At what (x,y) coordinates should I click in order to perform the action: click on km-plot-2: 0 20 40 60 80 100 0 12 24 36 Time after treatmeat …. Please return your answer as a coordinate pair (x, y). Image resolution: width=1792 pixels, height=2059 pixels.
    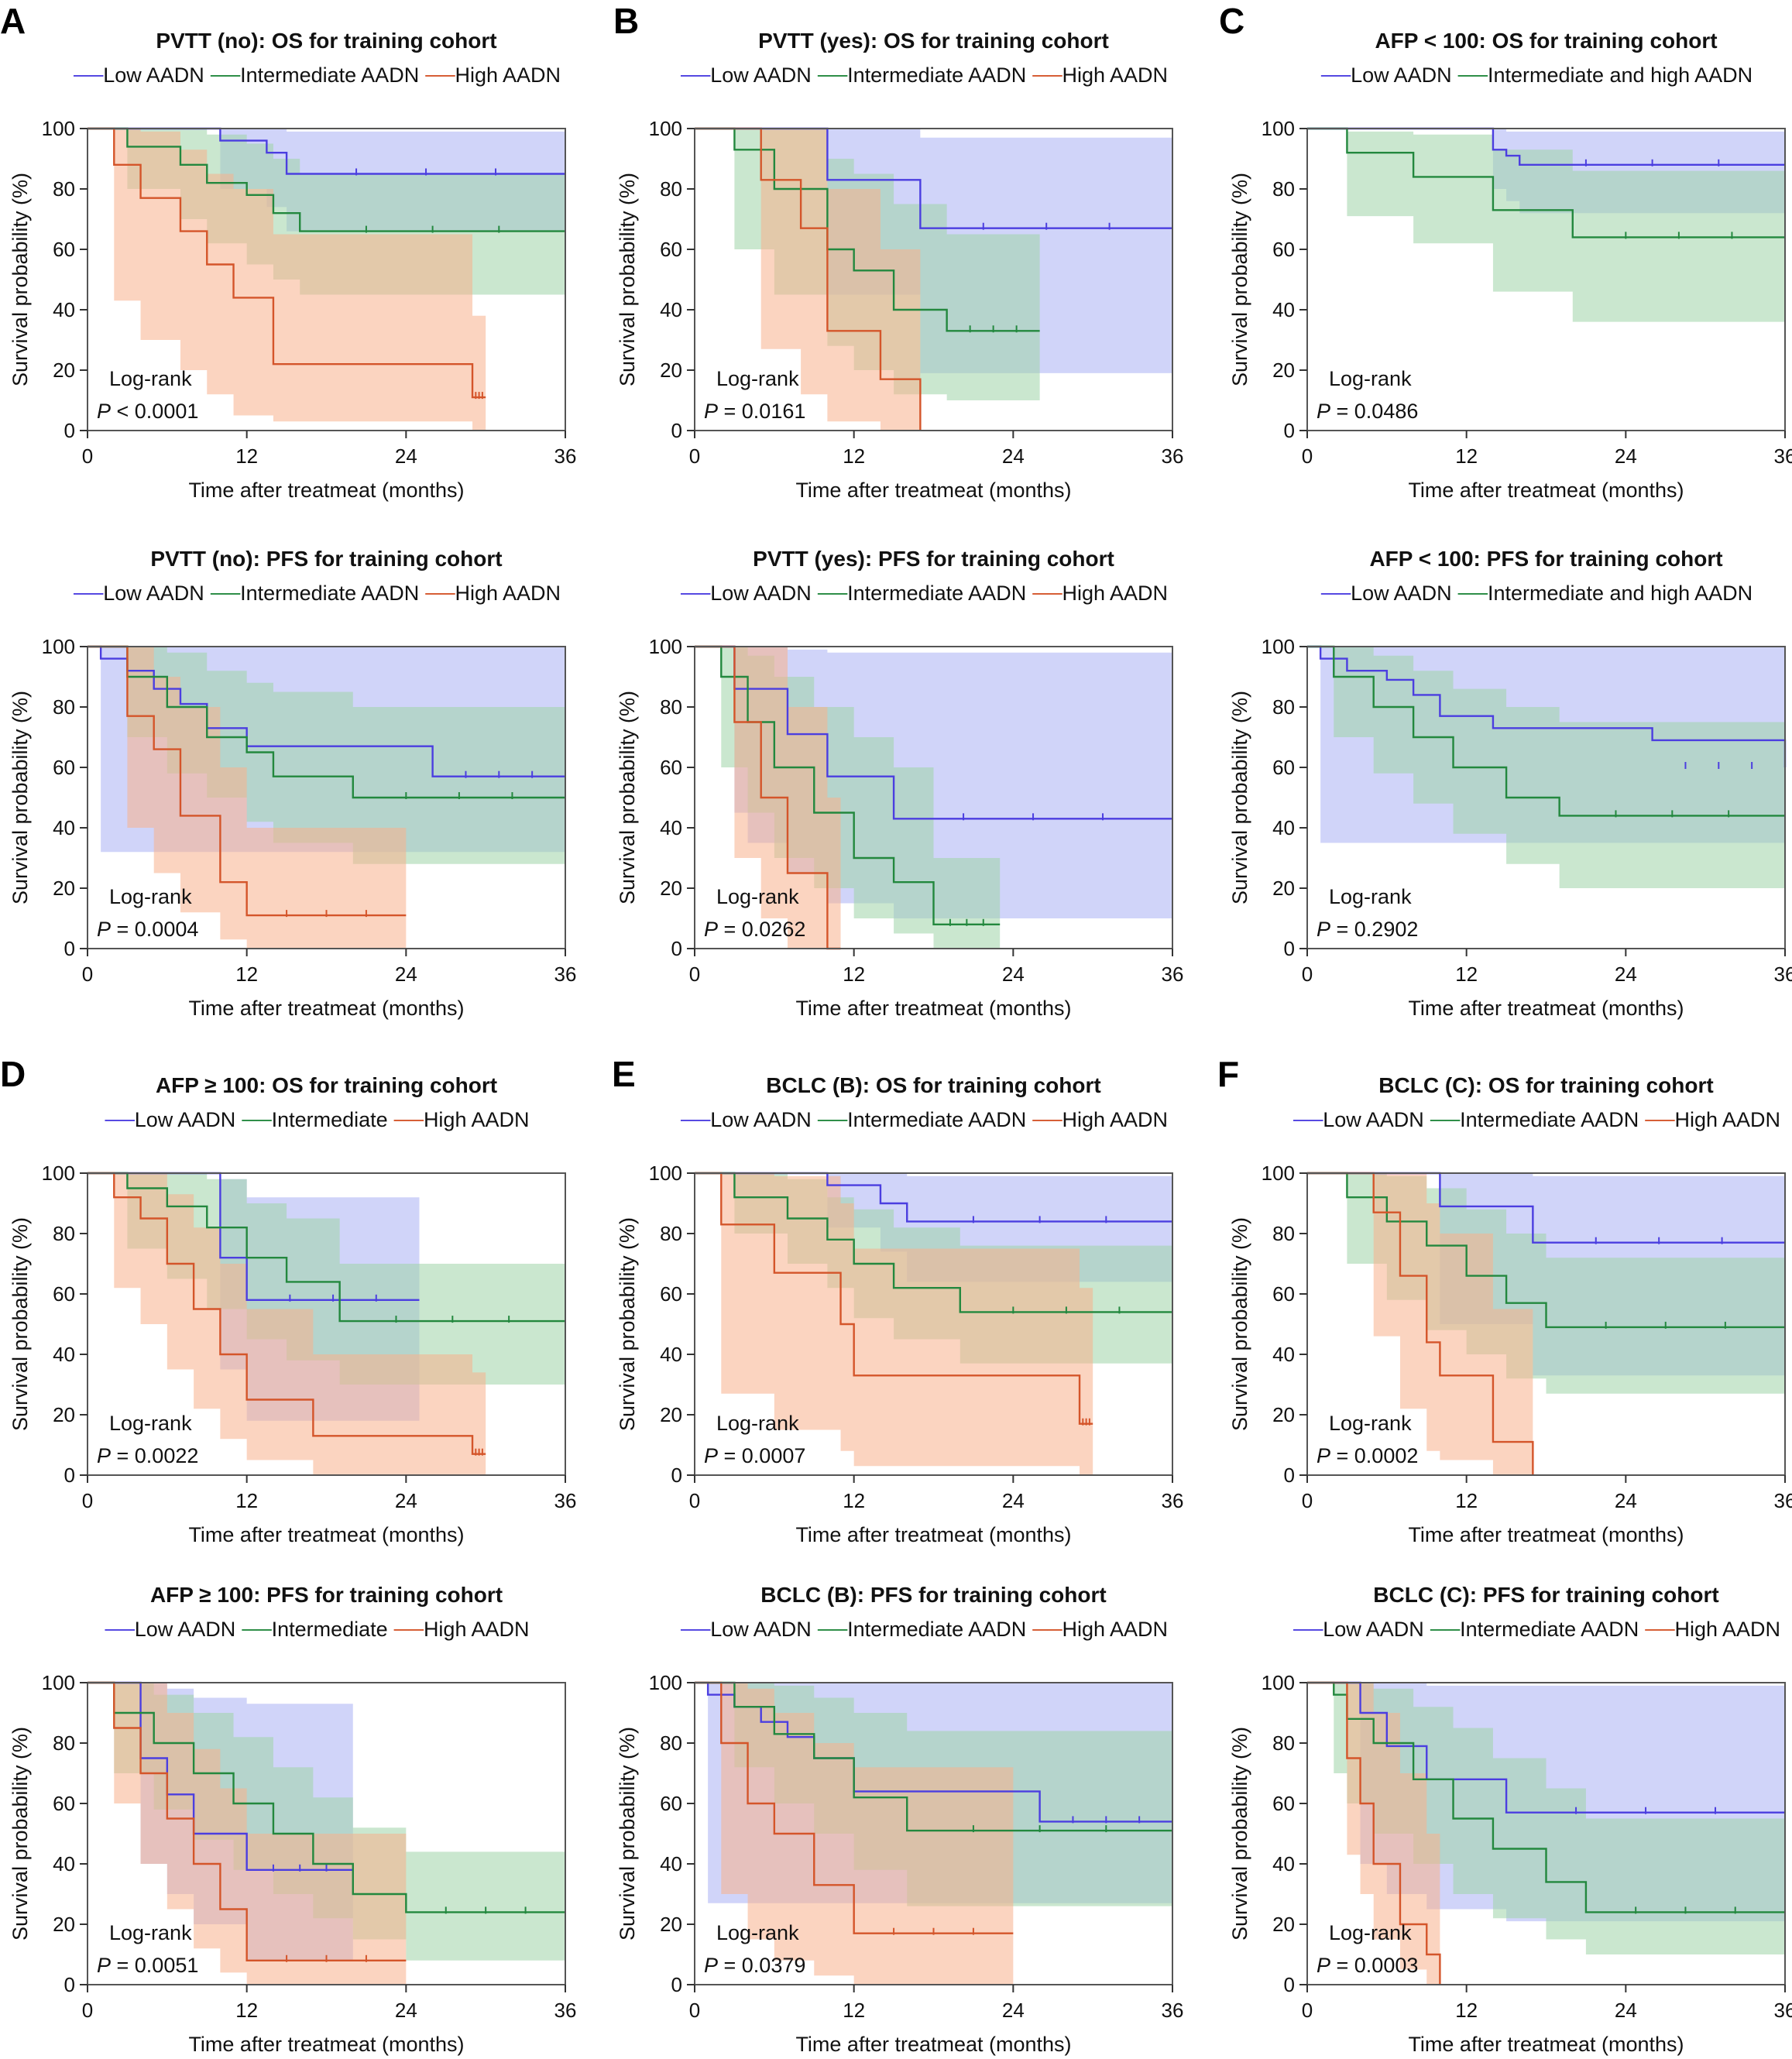
    Looking at the image, I should click on (899, 265).